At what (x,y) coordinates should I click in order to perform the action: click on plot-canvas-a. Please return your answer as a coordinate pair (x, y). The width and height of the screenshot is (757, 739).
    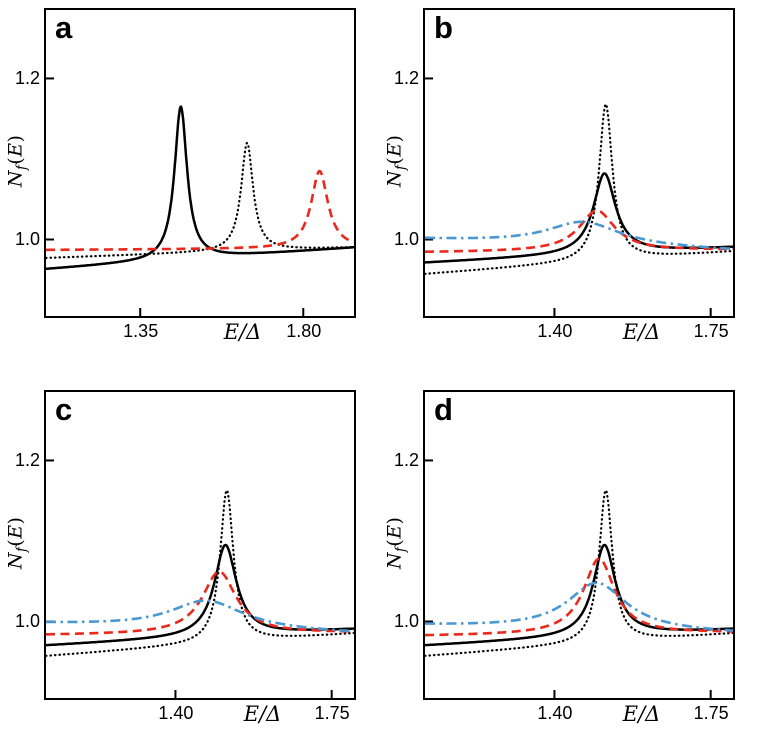
    Looking at the image, I should click on (200, 196).